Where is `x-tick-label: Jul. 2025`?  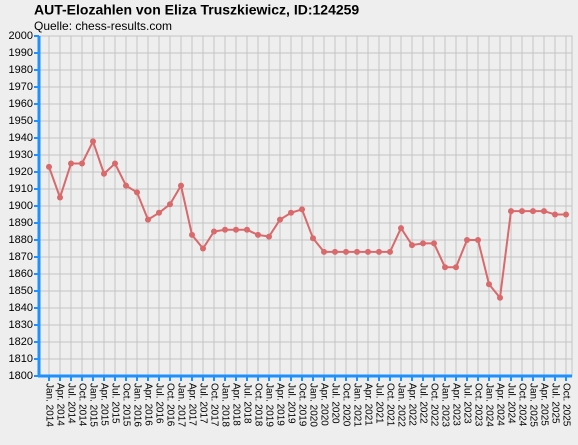
x-tick-label: Jul. 2025 is located at coordinates (554, 403).